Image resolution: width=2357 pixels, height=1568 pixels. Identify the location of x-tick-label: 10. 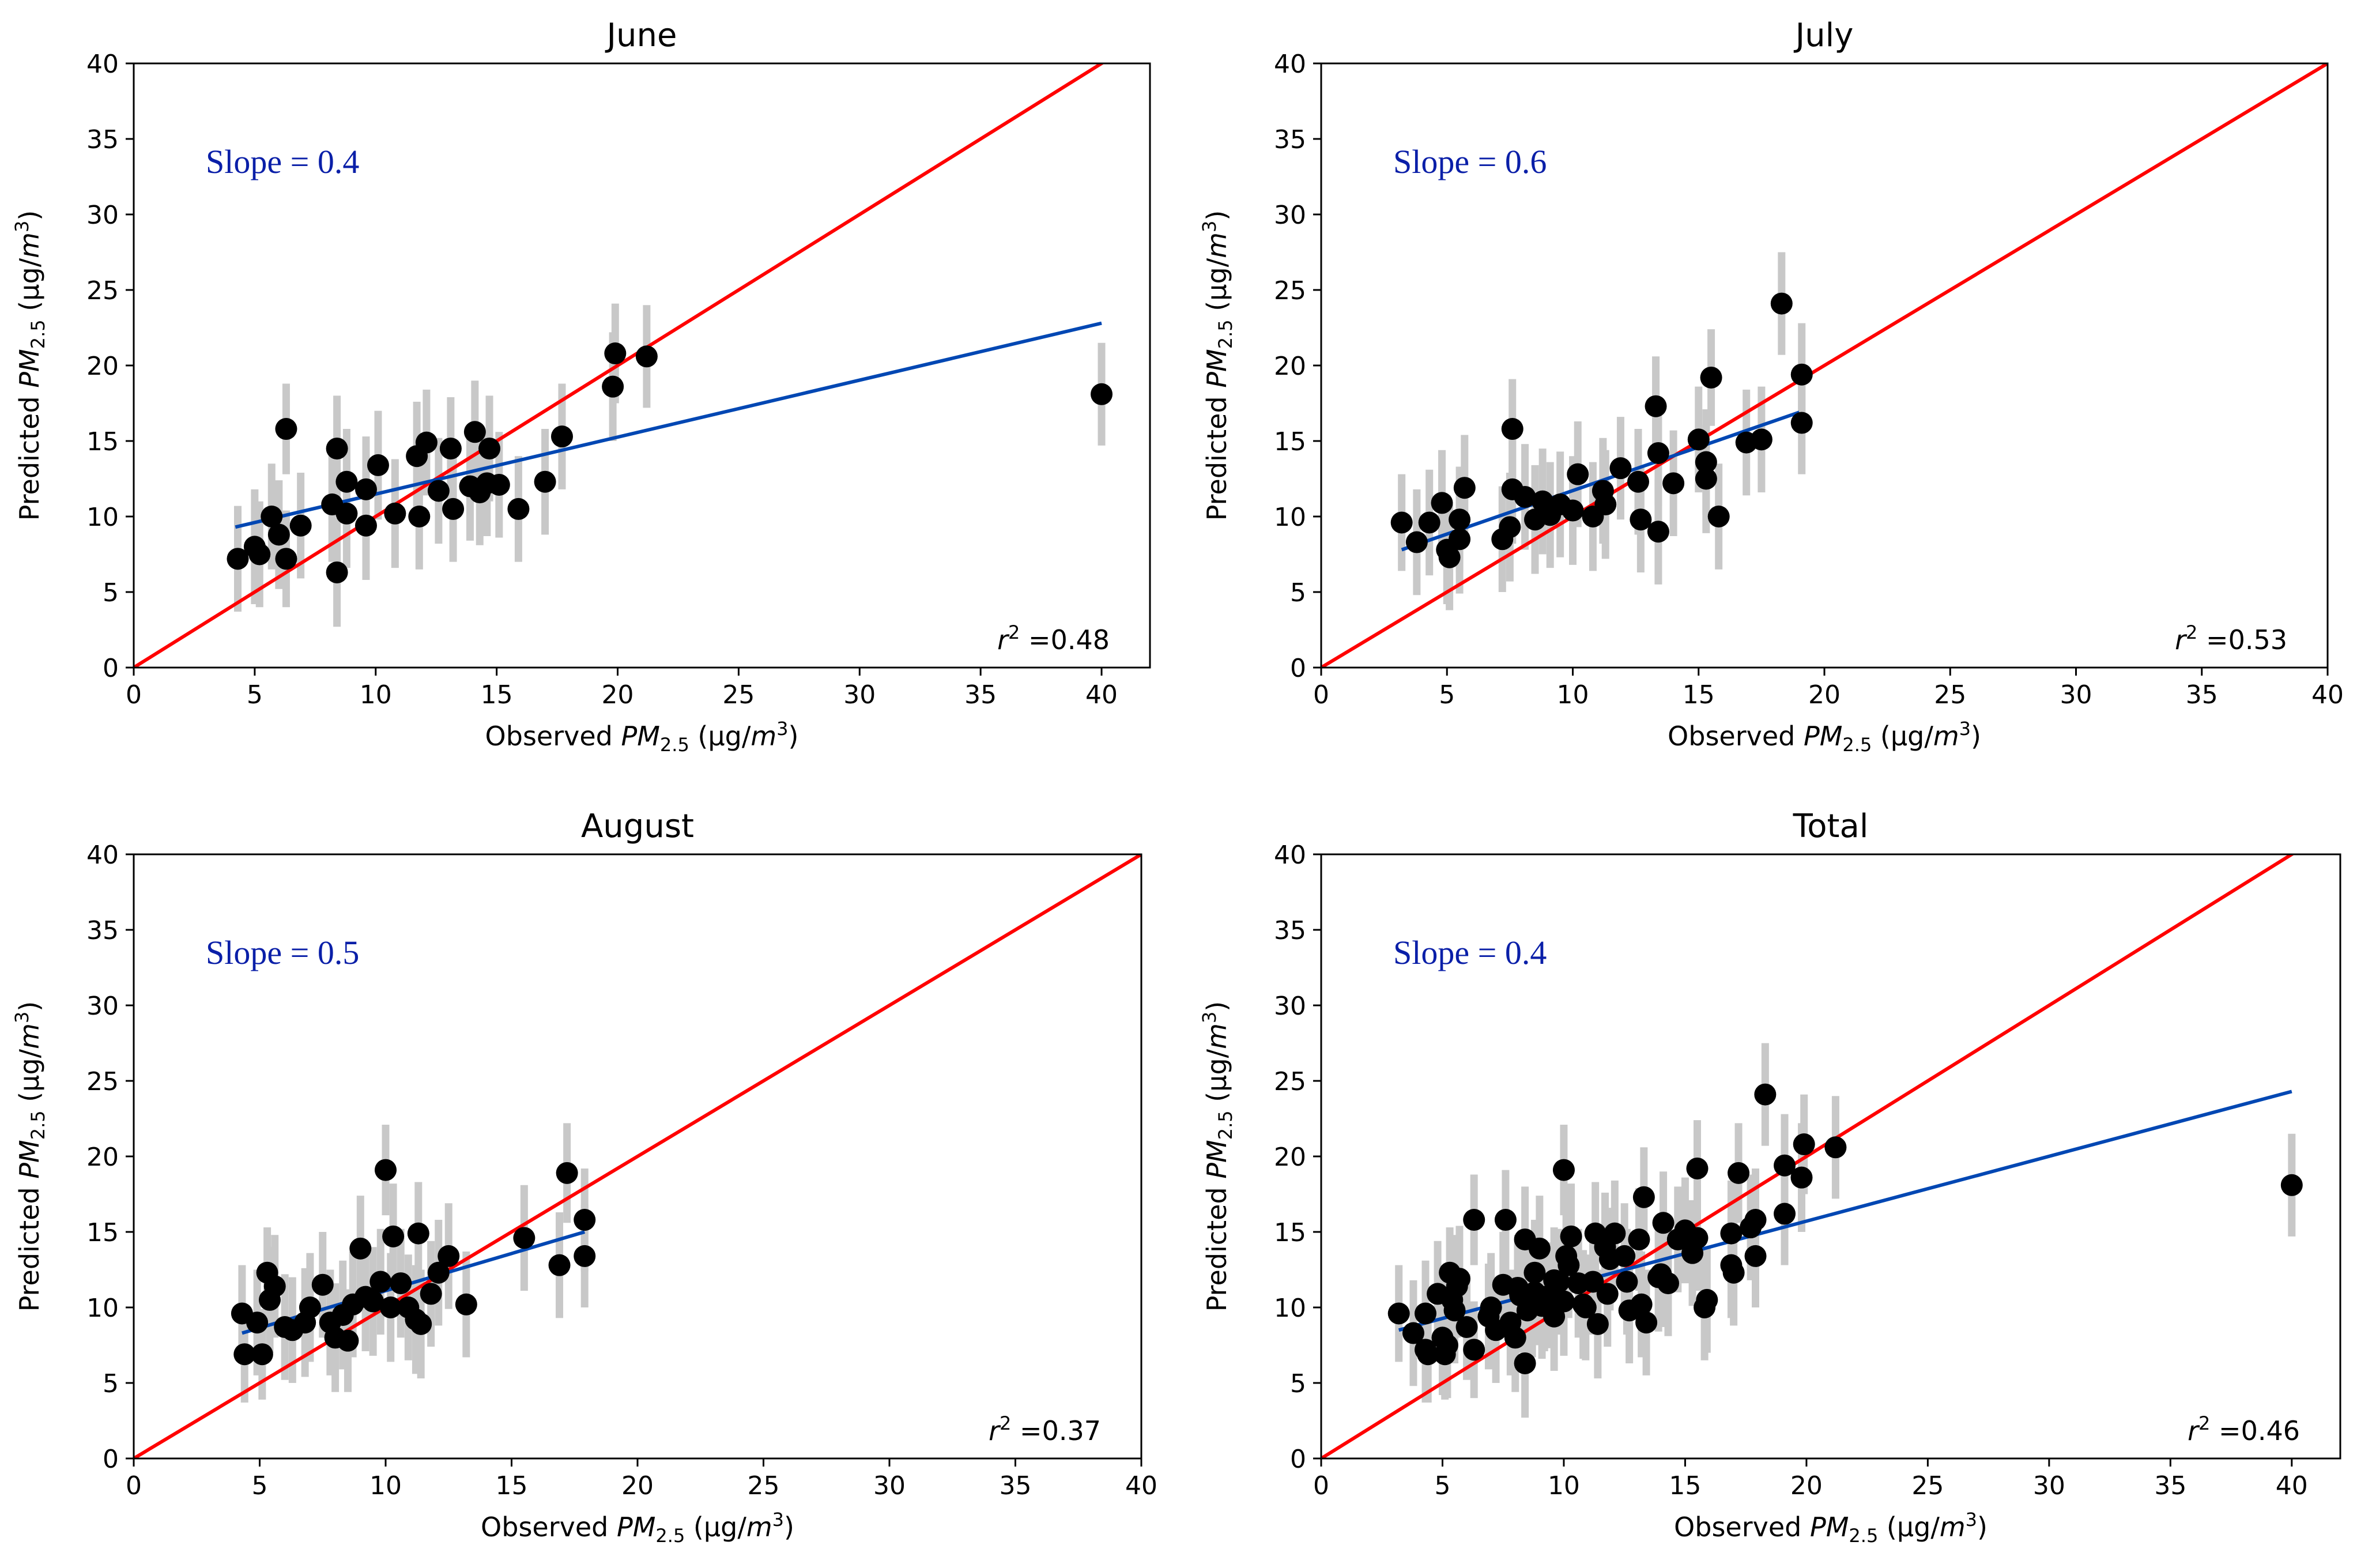
(376, 695).